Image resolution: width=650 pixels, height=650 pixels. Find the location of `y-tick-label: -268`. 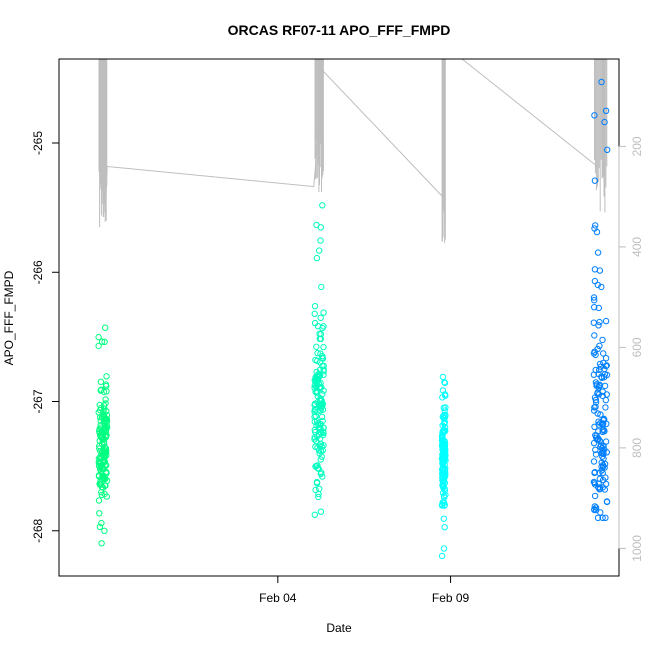

y-tick-label: -268 is located at coordinates (38, 530).